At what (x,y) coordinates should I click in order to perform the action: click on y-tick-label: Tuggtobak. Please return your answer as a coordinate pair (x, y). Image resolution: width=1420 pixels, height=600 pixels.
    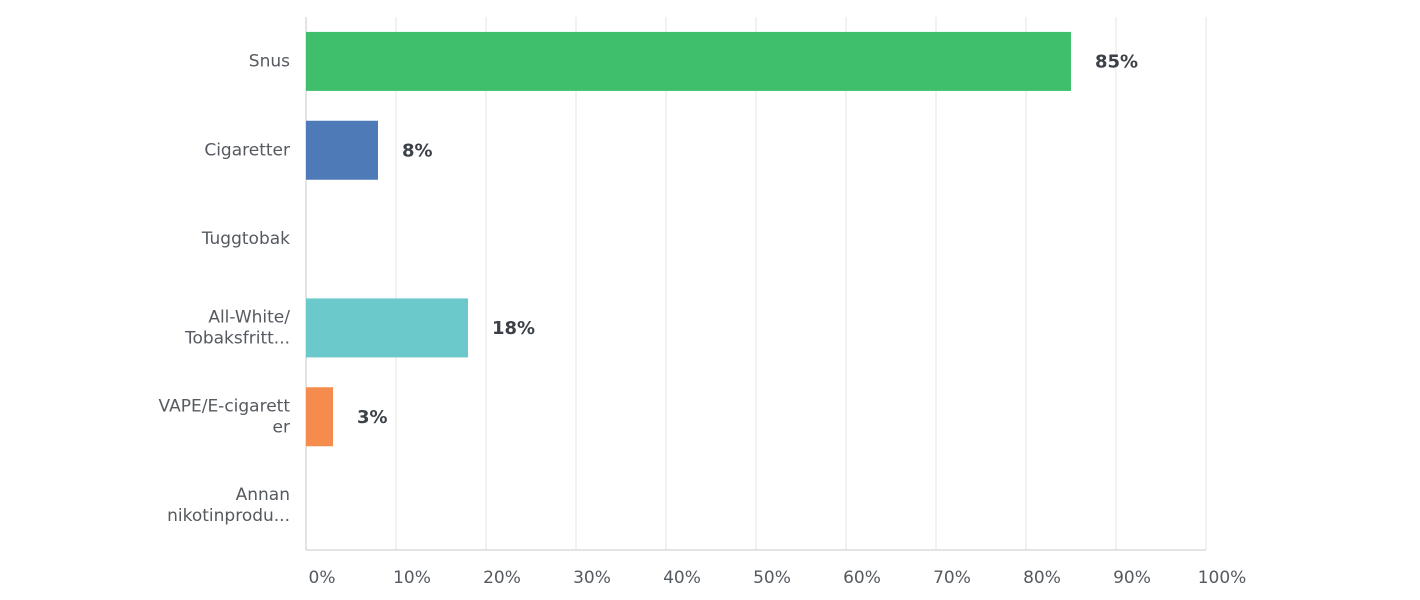
    Looking at the image, I should click on (245, 239).